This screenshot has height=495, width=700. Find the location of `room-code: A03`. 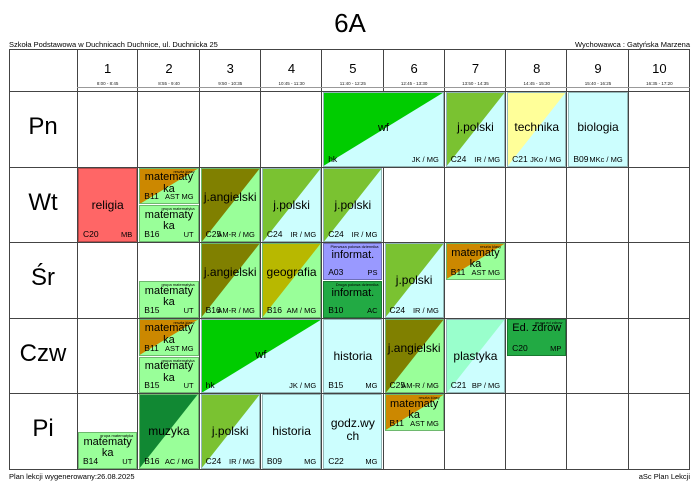

room-code: A03 is located at coordinates (336, 271).